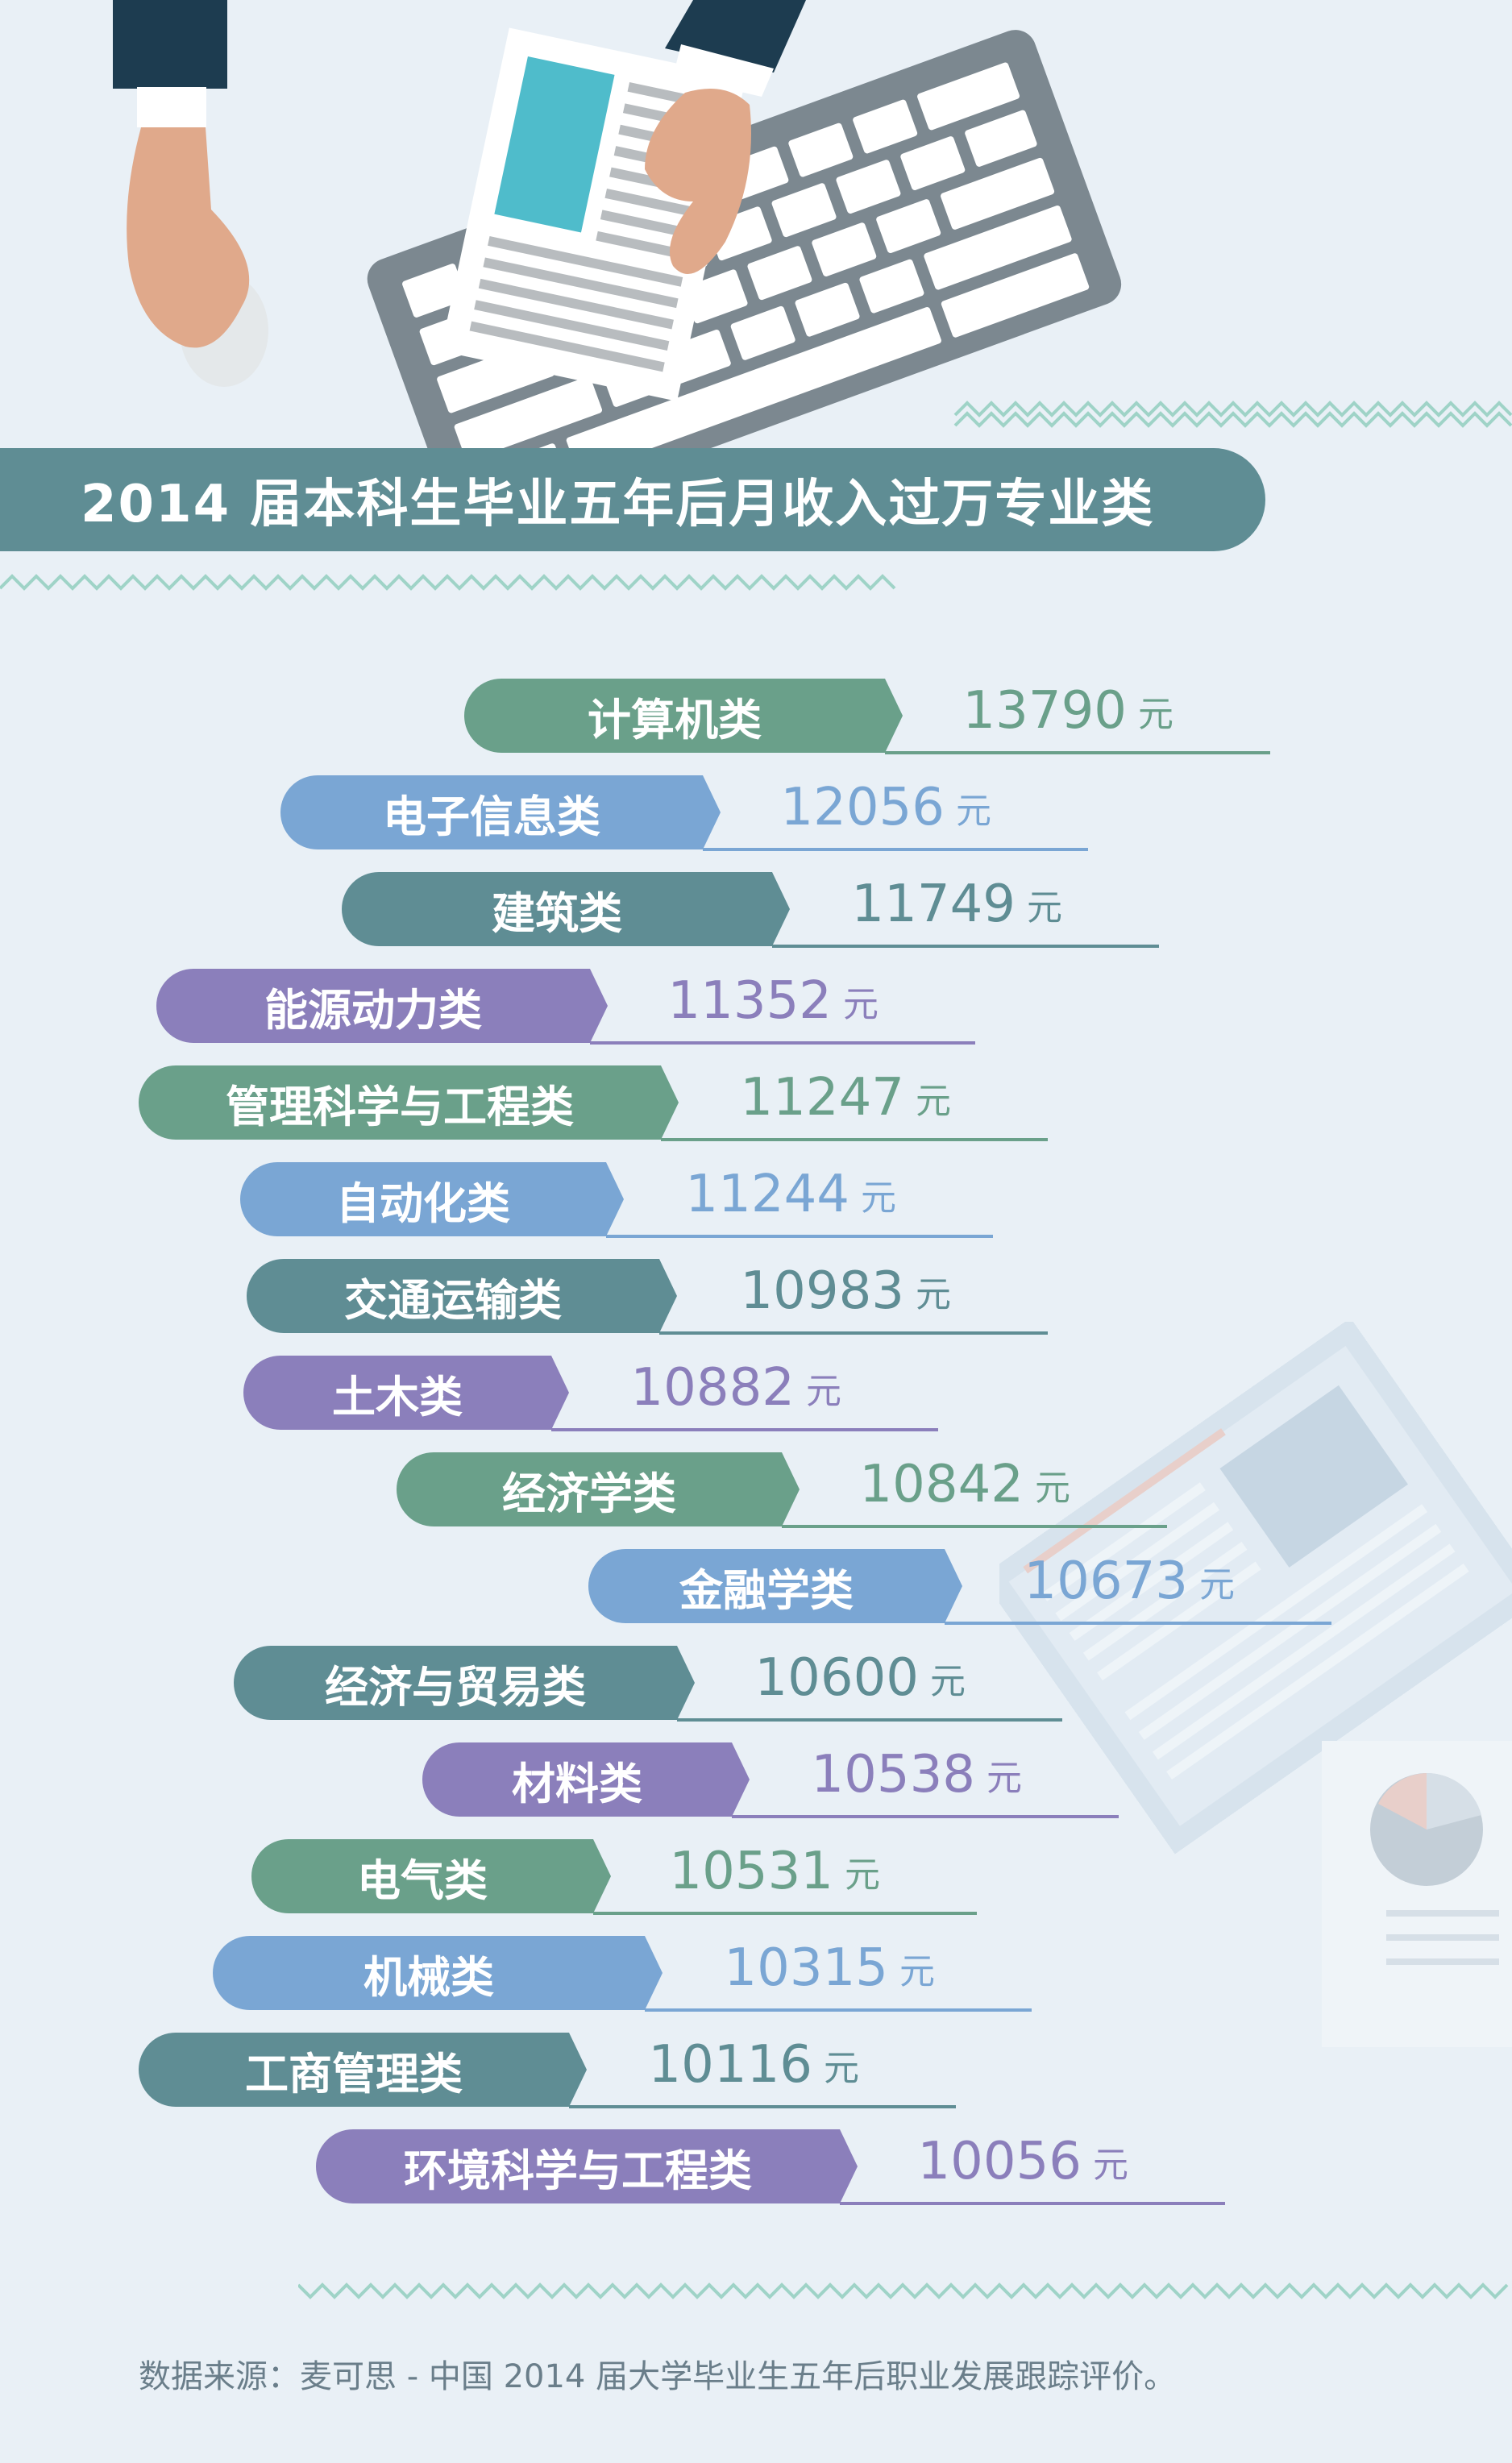 The height and width of the screenshot is (2463, 1512). I want to click on source-note: 数据来源：麦可思 - 中国 2014 届大学毕业生五年后职业发展跟踪评价。, so click(658, 2376).